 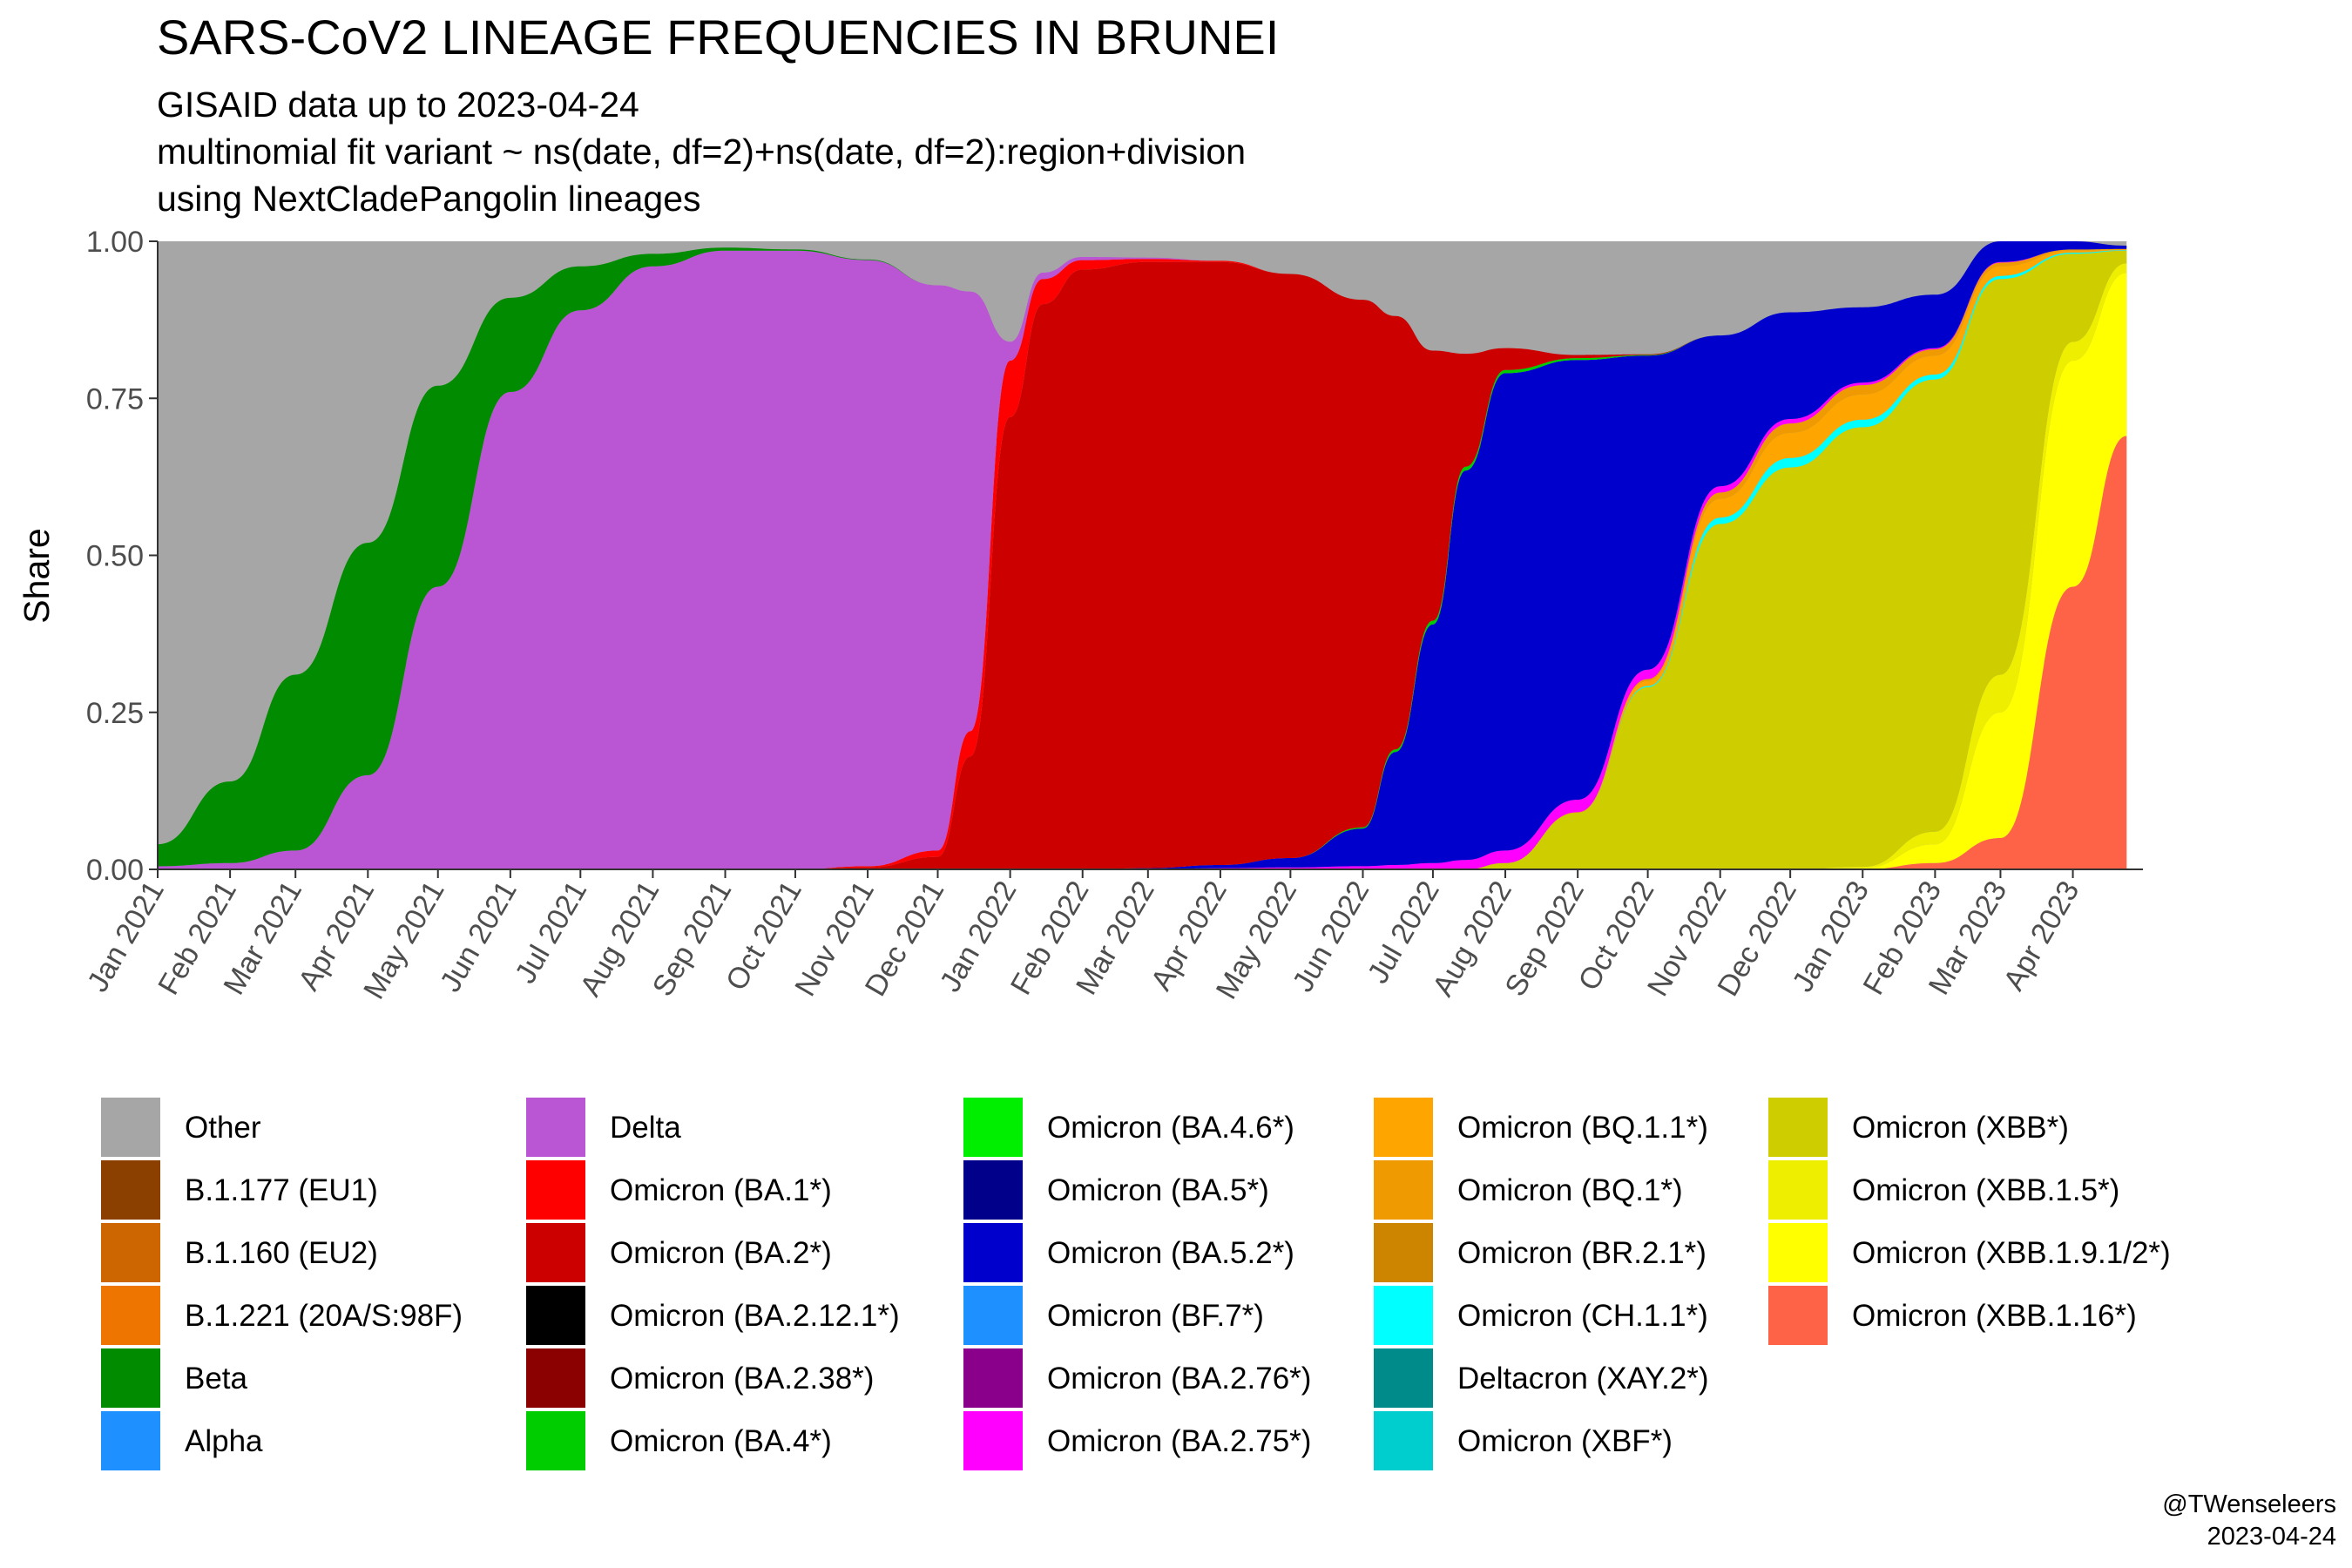 What do you see at coordinates (1582, 1253) in the screenshot?
I see `legend-label-omicron-br-2-1: Omicron (BR.2.1*)` at bounding box center [1582, 1253].